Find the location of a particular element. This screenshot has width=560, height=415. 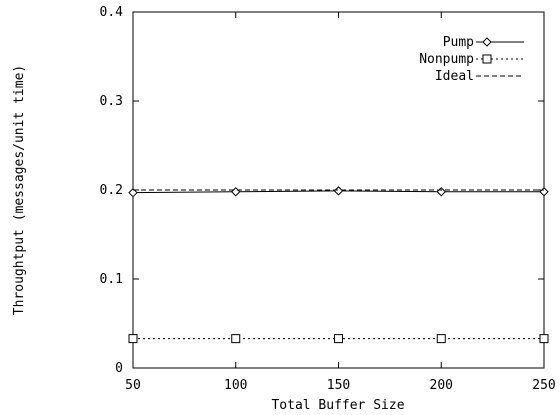

legend-label-ideal: Ideal is located at coordinates (454, 76).